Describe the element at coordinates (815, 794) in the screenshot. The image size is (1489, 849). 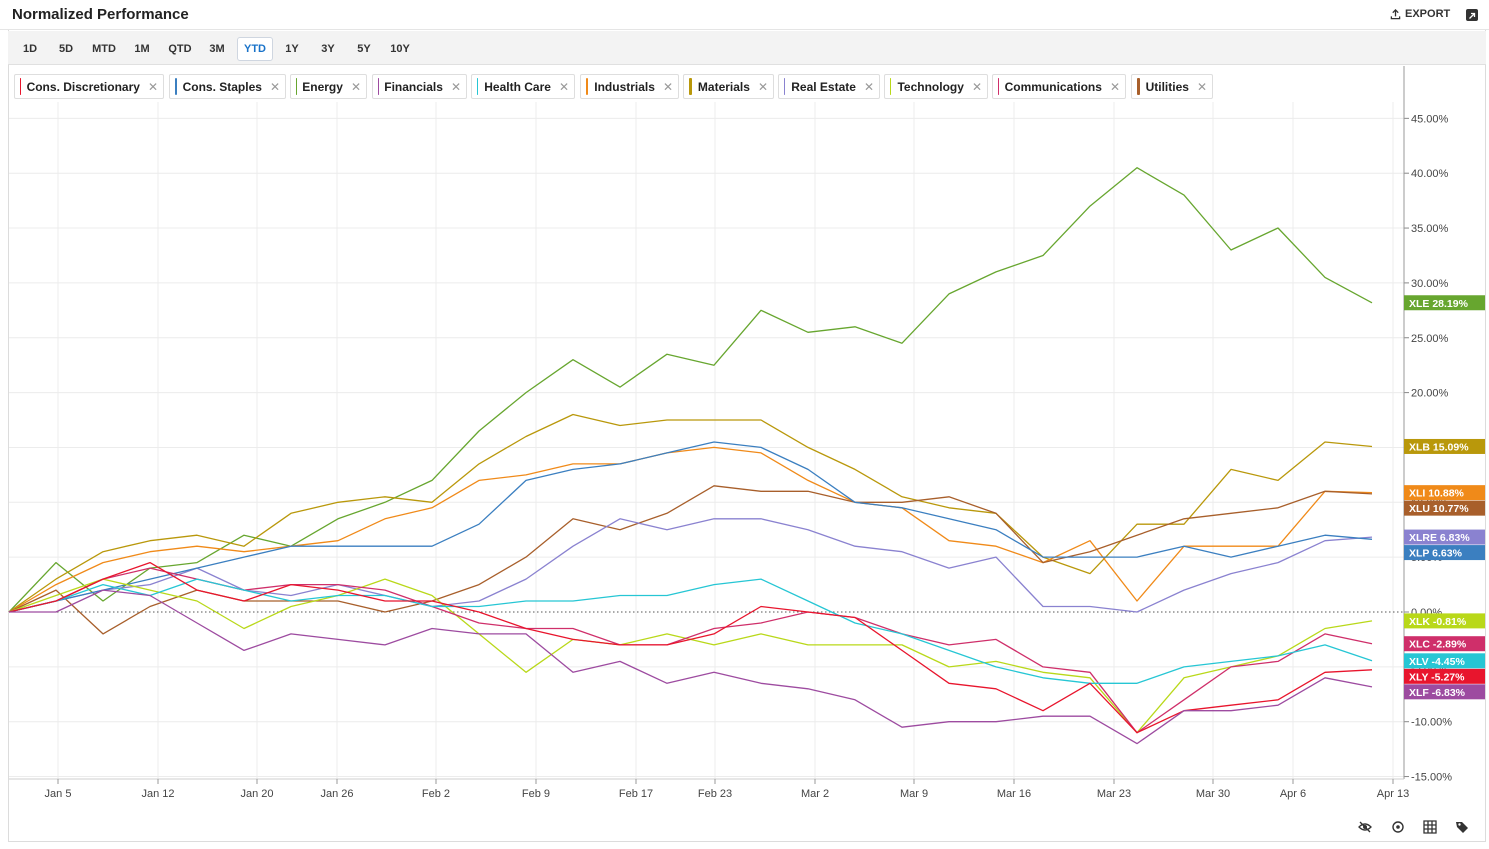
I see `x-tick-label: Mar 2` at that location.